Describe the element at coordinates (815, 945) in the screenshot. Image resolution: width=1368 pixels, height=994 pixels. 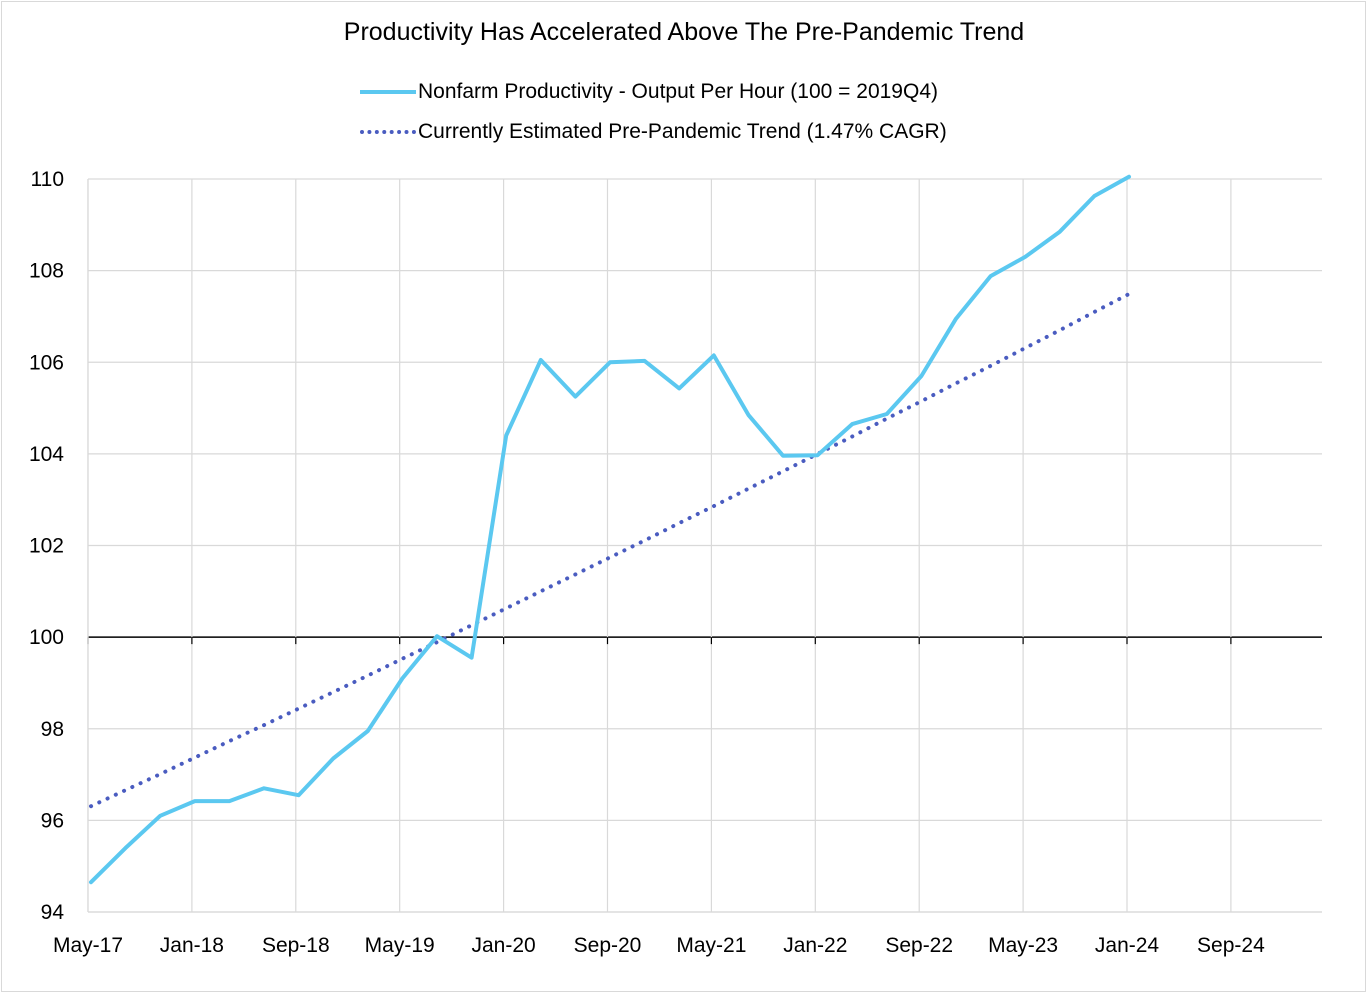
I see `x-tick-label: Jan-22` at that location.